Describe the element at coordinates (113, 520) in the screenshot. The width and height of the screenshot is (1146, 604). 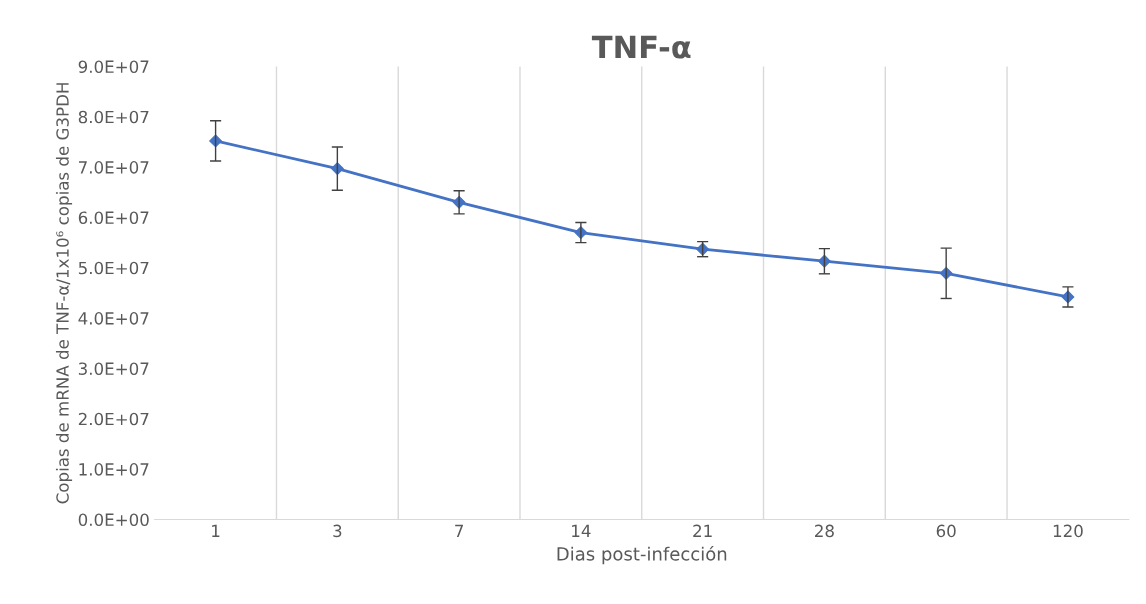
I see `y-tick-label: 0.0E+00` at that location.